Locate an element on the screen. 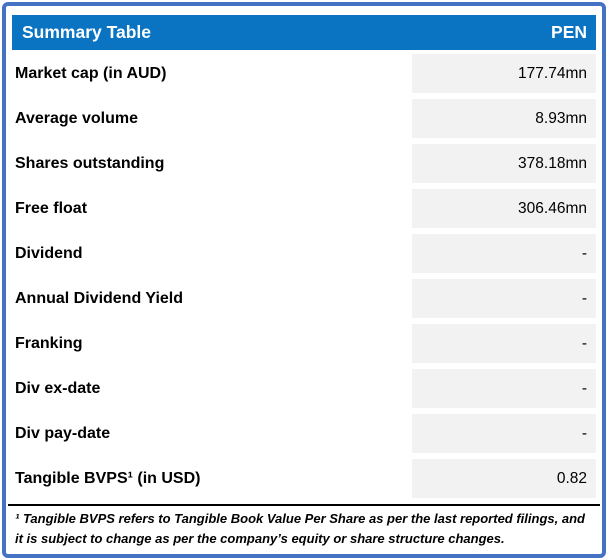 The width and height of the screenshot is (608, 560). row-label: Annual Dividend Yield is located at coordinates (99, 298).